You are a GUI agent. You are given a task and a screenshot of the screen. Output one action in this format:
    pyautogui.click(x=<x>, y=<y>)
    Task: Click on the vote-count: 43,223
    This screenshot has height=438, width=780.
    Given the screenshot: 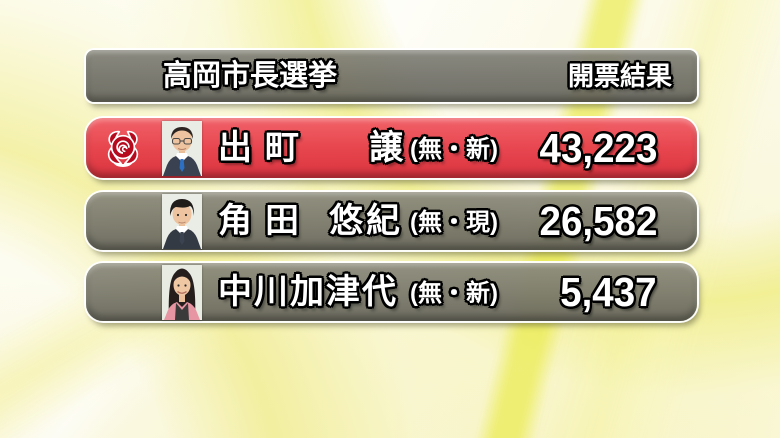 What is the action you would take?
    pyautogui.click(x=598, y=147)
    